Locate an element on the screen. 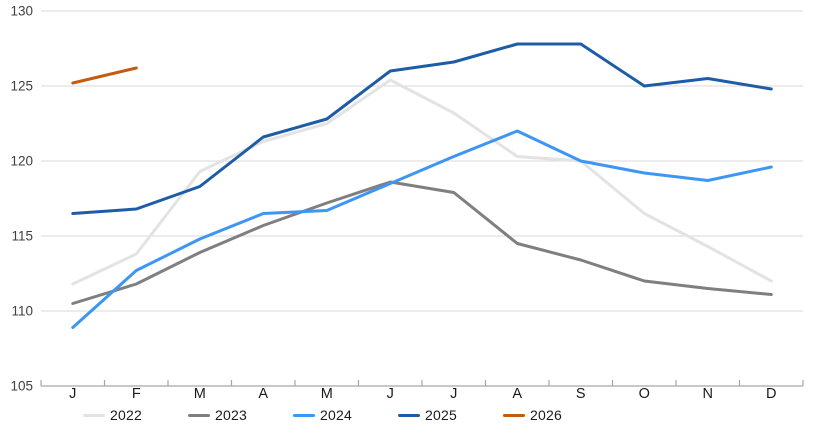  y-axis-label-110: 110 is located at coordinates (22, 311).